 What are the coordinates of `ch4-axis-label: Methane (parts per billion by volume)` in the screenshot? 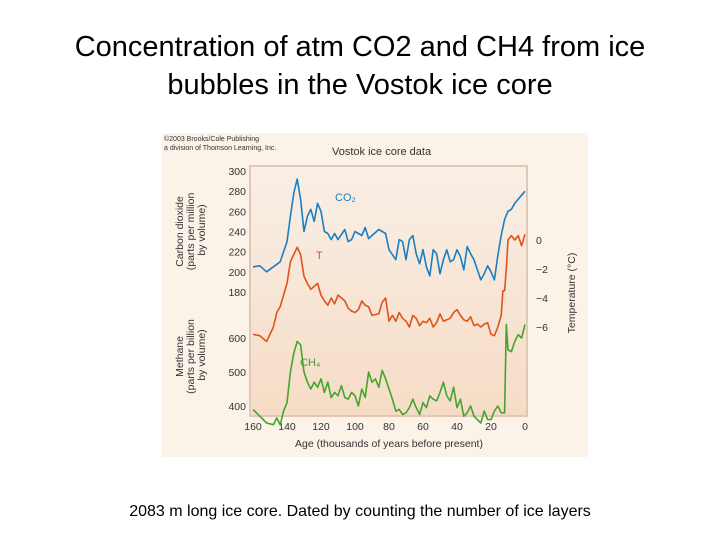 It's located at (191, 355).